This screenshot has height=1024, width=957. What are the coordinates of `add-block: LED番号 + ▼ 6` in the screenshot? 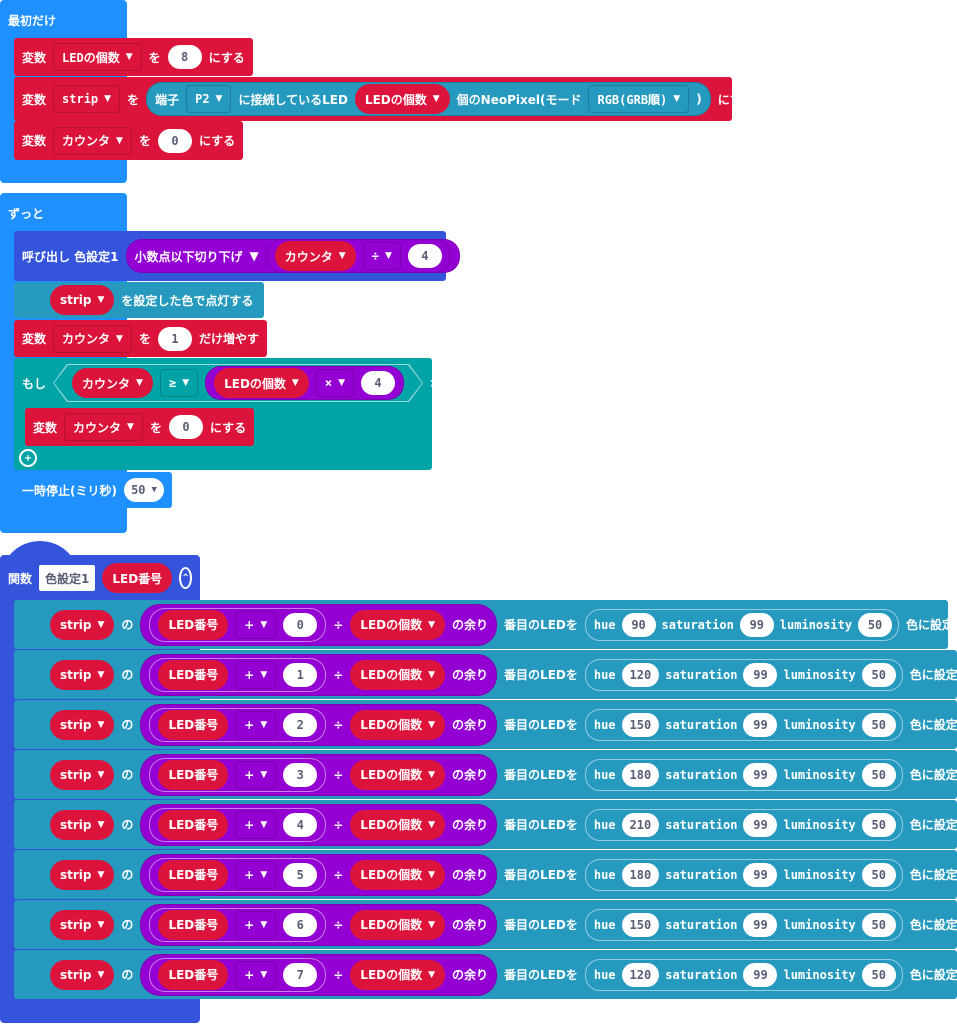 It's located at (238, 924).